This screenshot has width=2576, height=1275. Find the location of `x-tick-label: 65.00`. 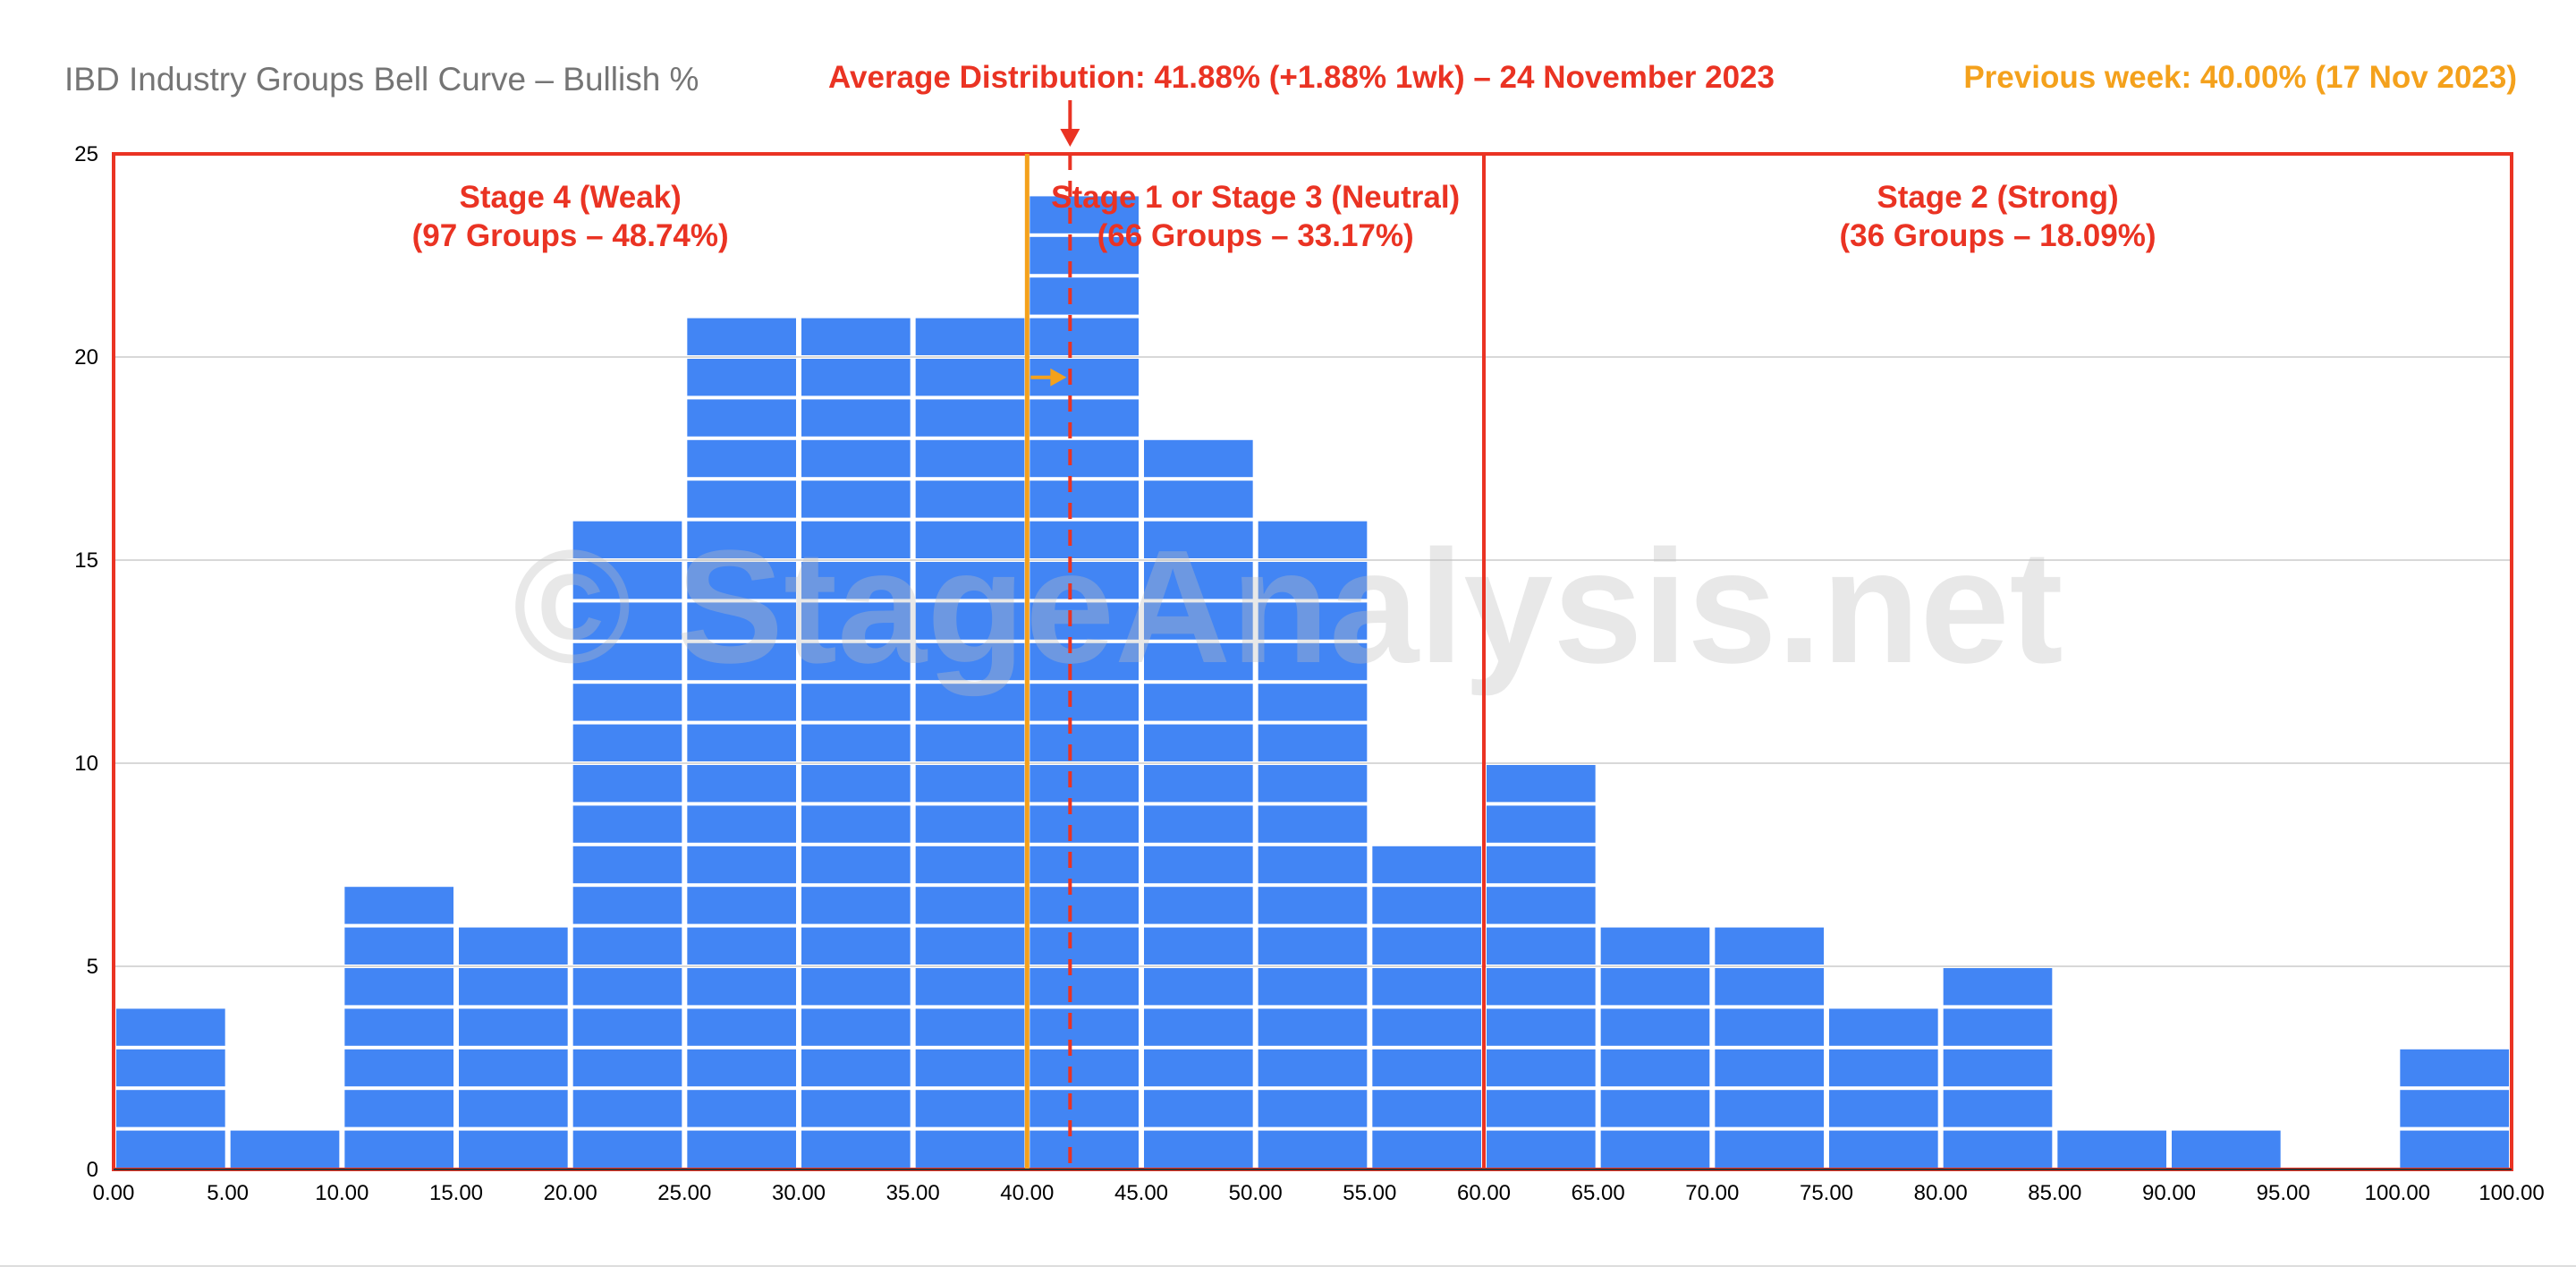

x-tick-label: 65.00 is located at coordinates (1598, 1193).